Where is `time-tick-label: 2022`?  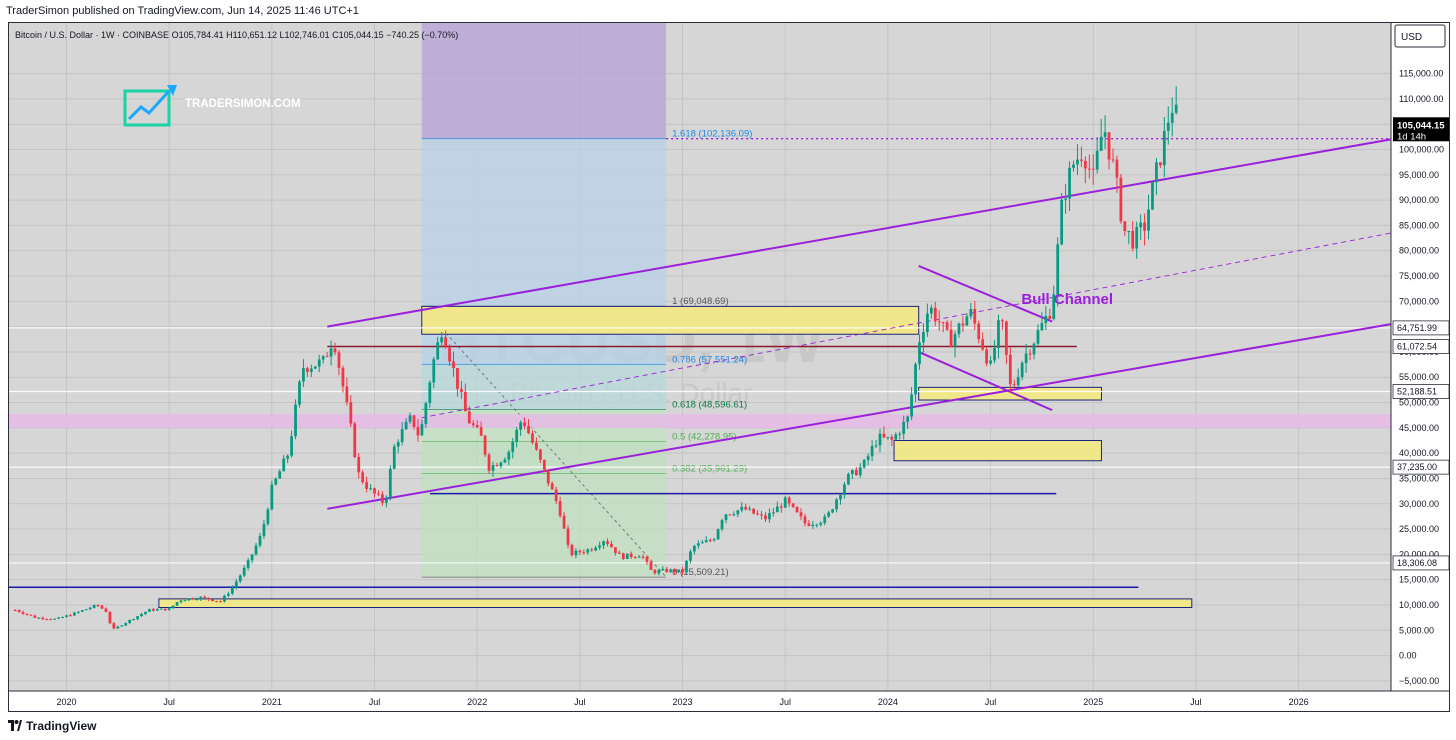
time-tick-label: 2022 is located at coordinates (477, 702).